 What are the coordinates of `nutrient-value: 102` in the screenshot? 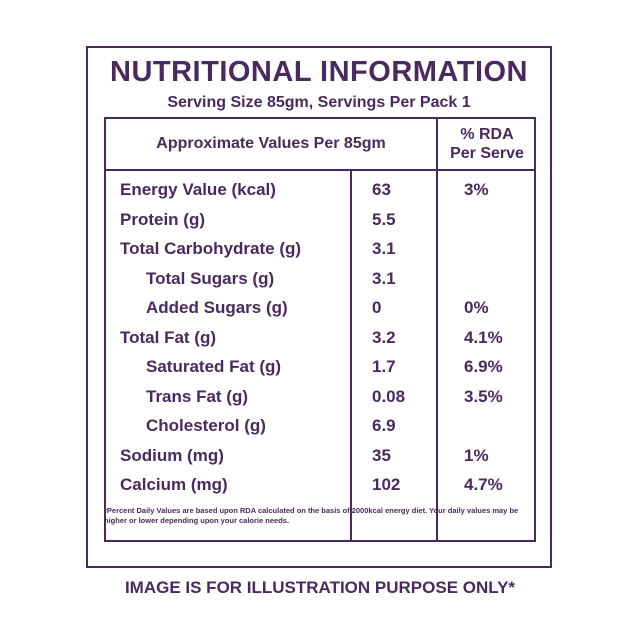 It's located at (386, 484).